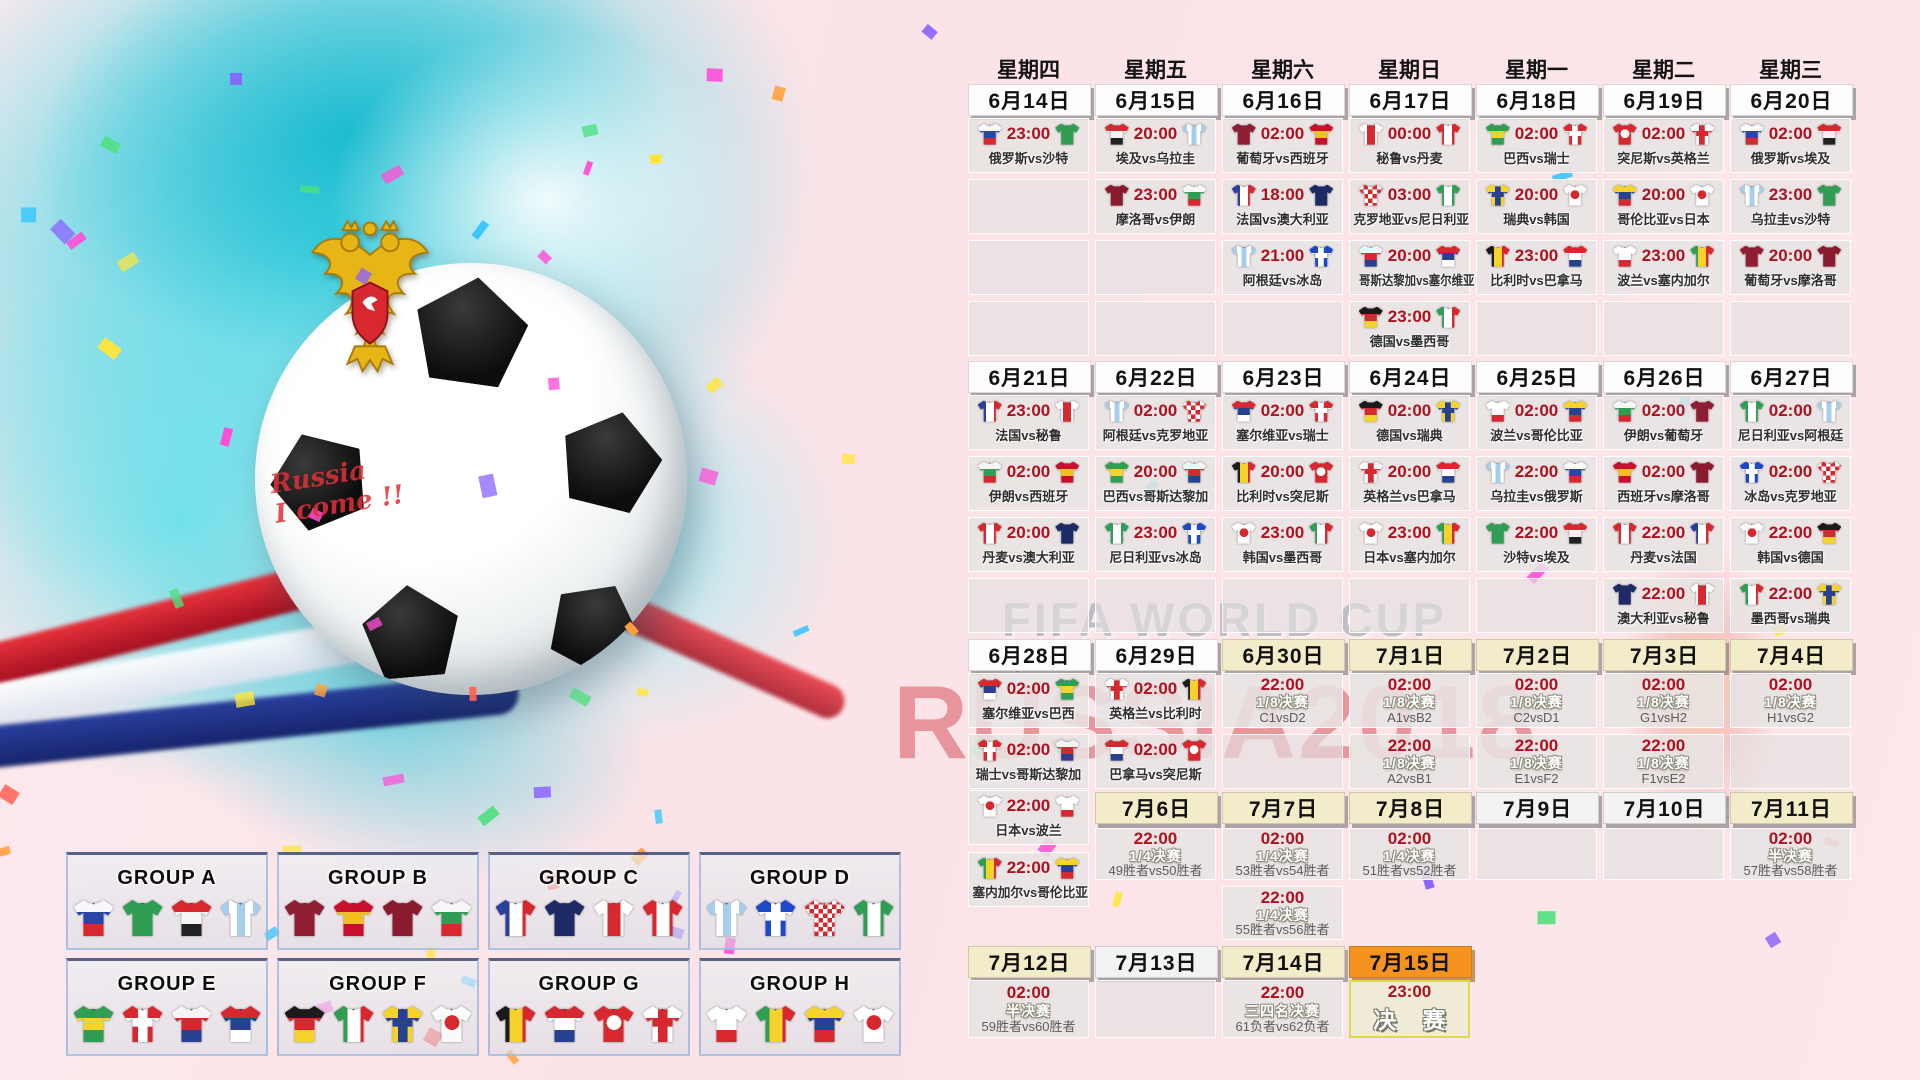 The height and width of the screenshot is (1080, 1920). What do you see at coordinates (1663, 778) in the screenshot?
I see `pairing-label: F1vsE2` at bounding box center [1663, 778].